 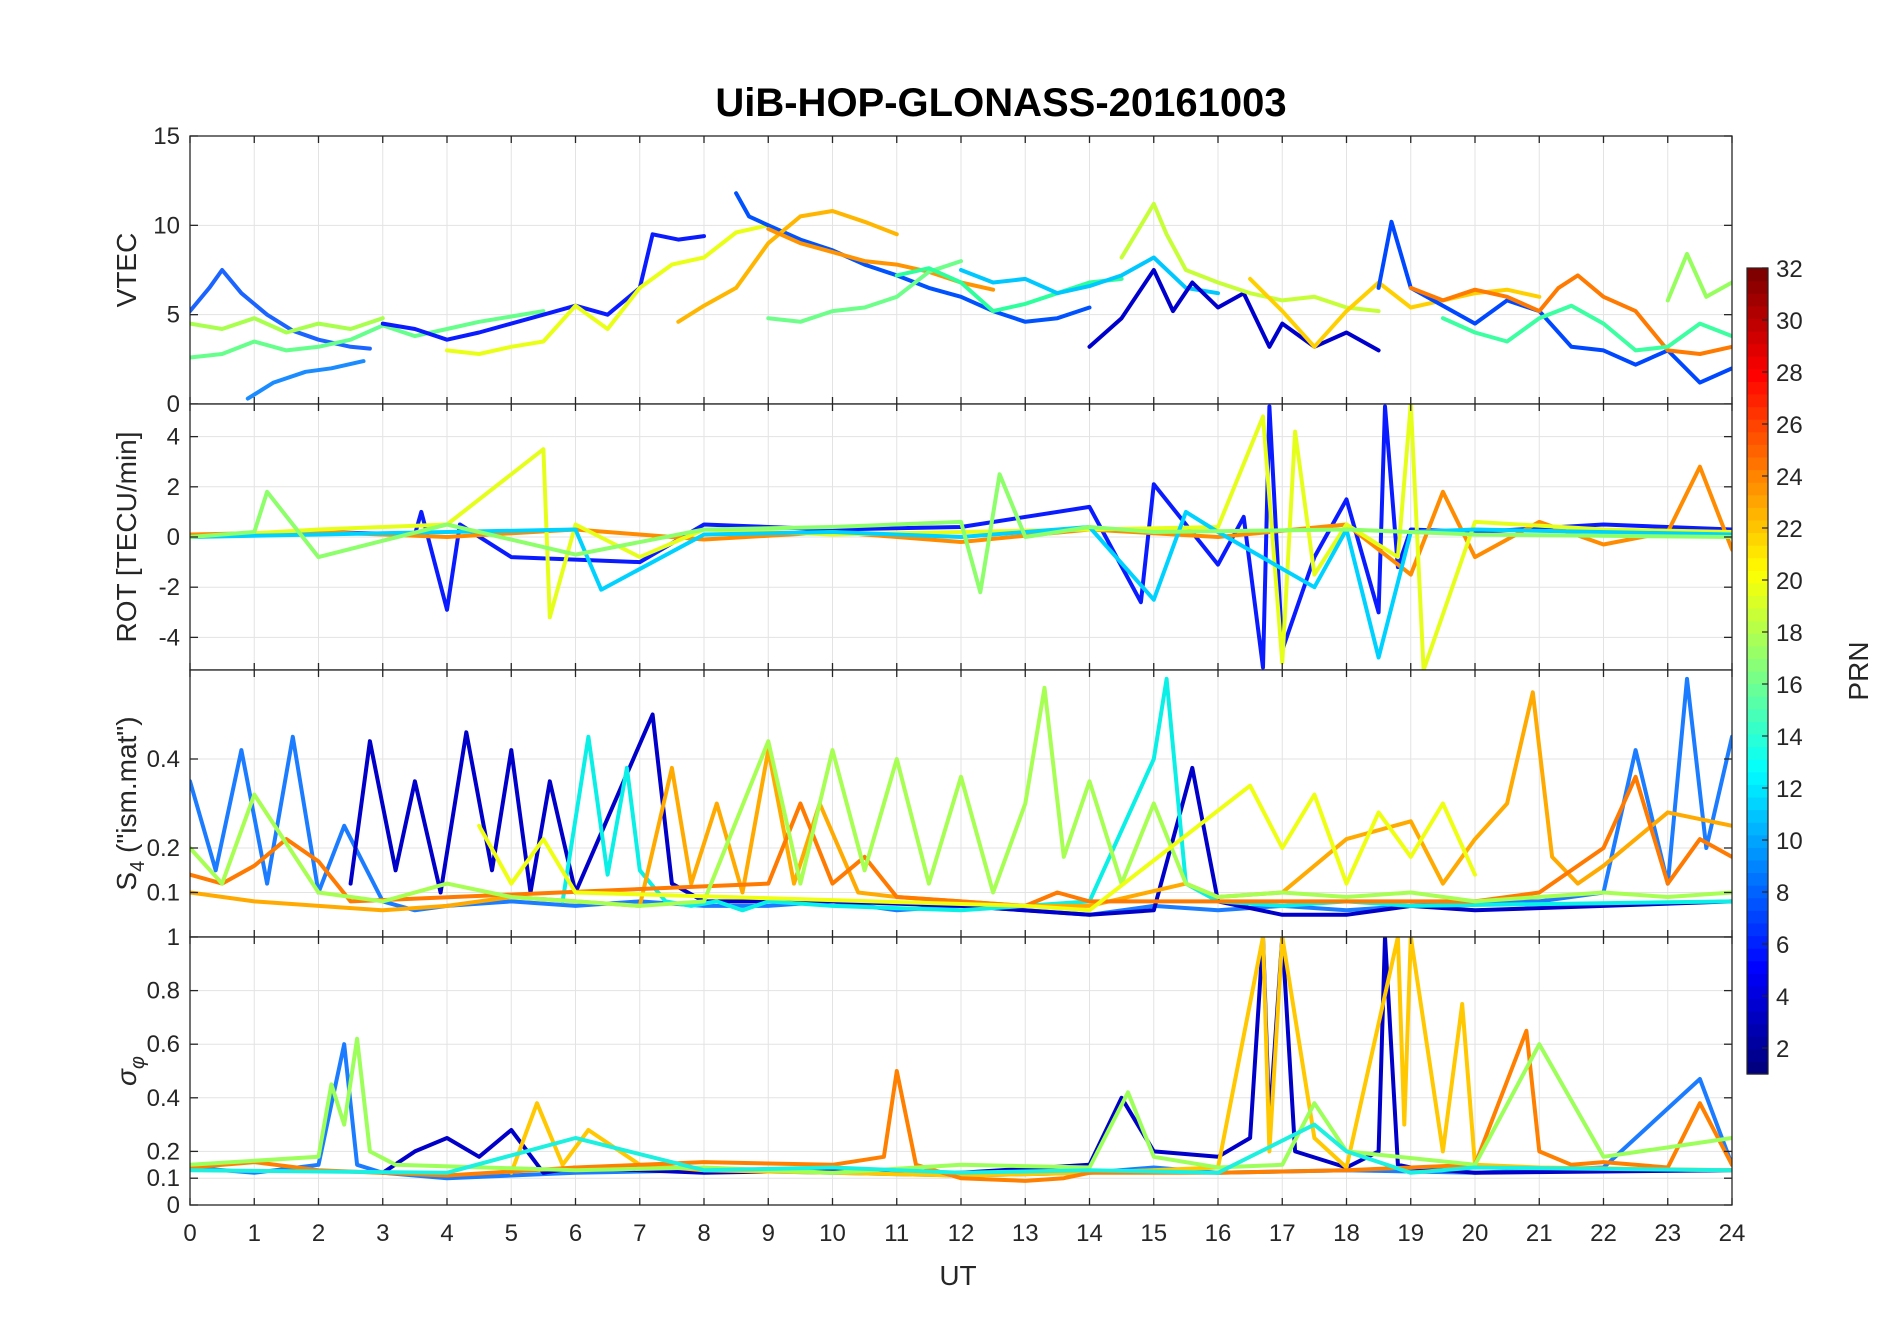 What do you see at coordinates (575, 1233) in the screenshot?
I see `x-tick-label: 6` at bounding box center [575, 1233].